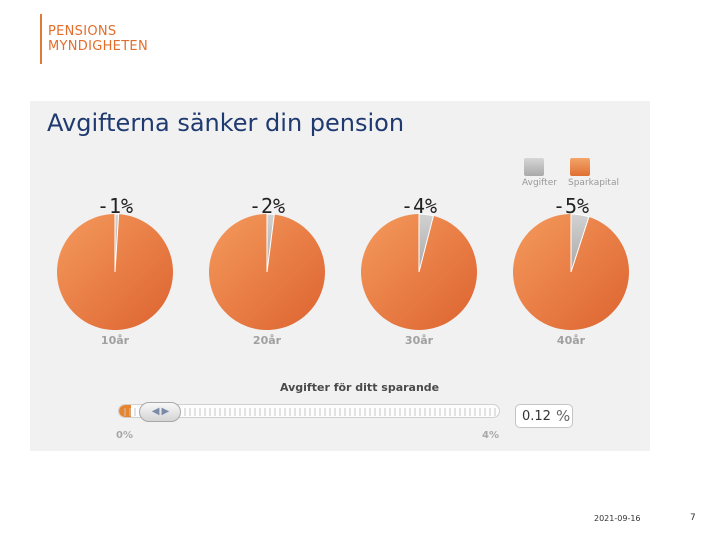  What do you see at coordinates (563, 416) in the screenshot?
I see `fee-value-unit: %` at bounding box center [563, 416].